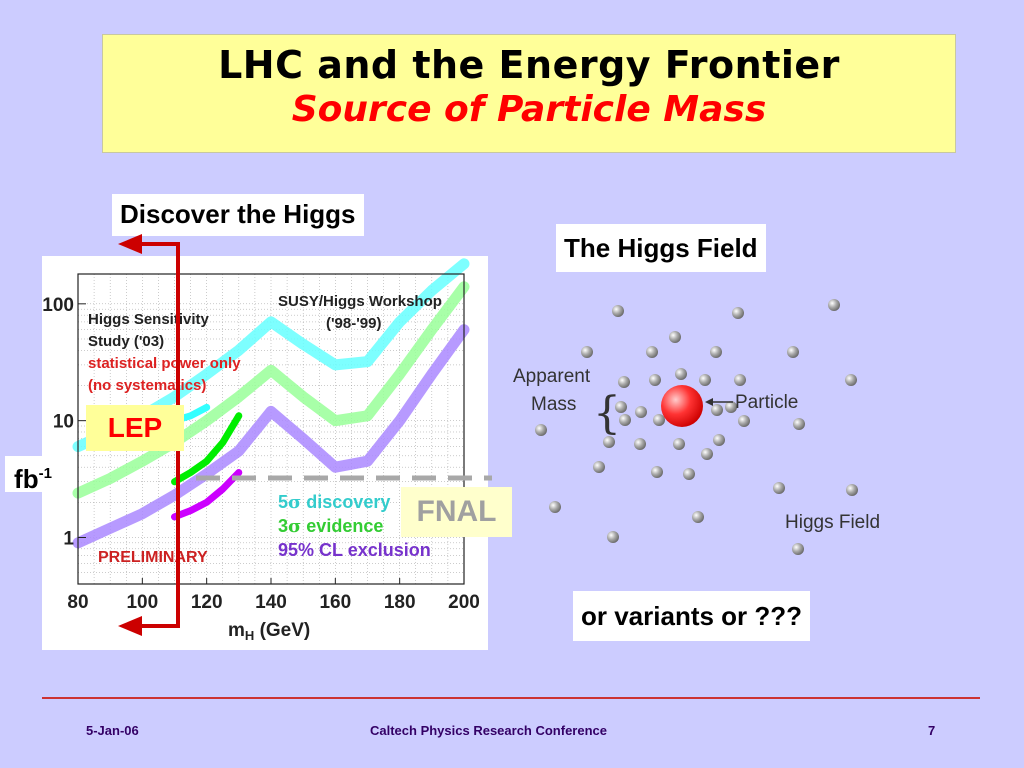 This screenshot has height=768, width=1024. I want to click on mass-label: Mass, so click(553, 404).